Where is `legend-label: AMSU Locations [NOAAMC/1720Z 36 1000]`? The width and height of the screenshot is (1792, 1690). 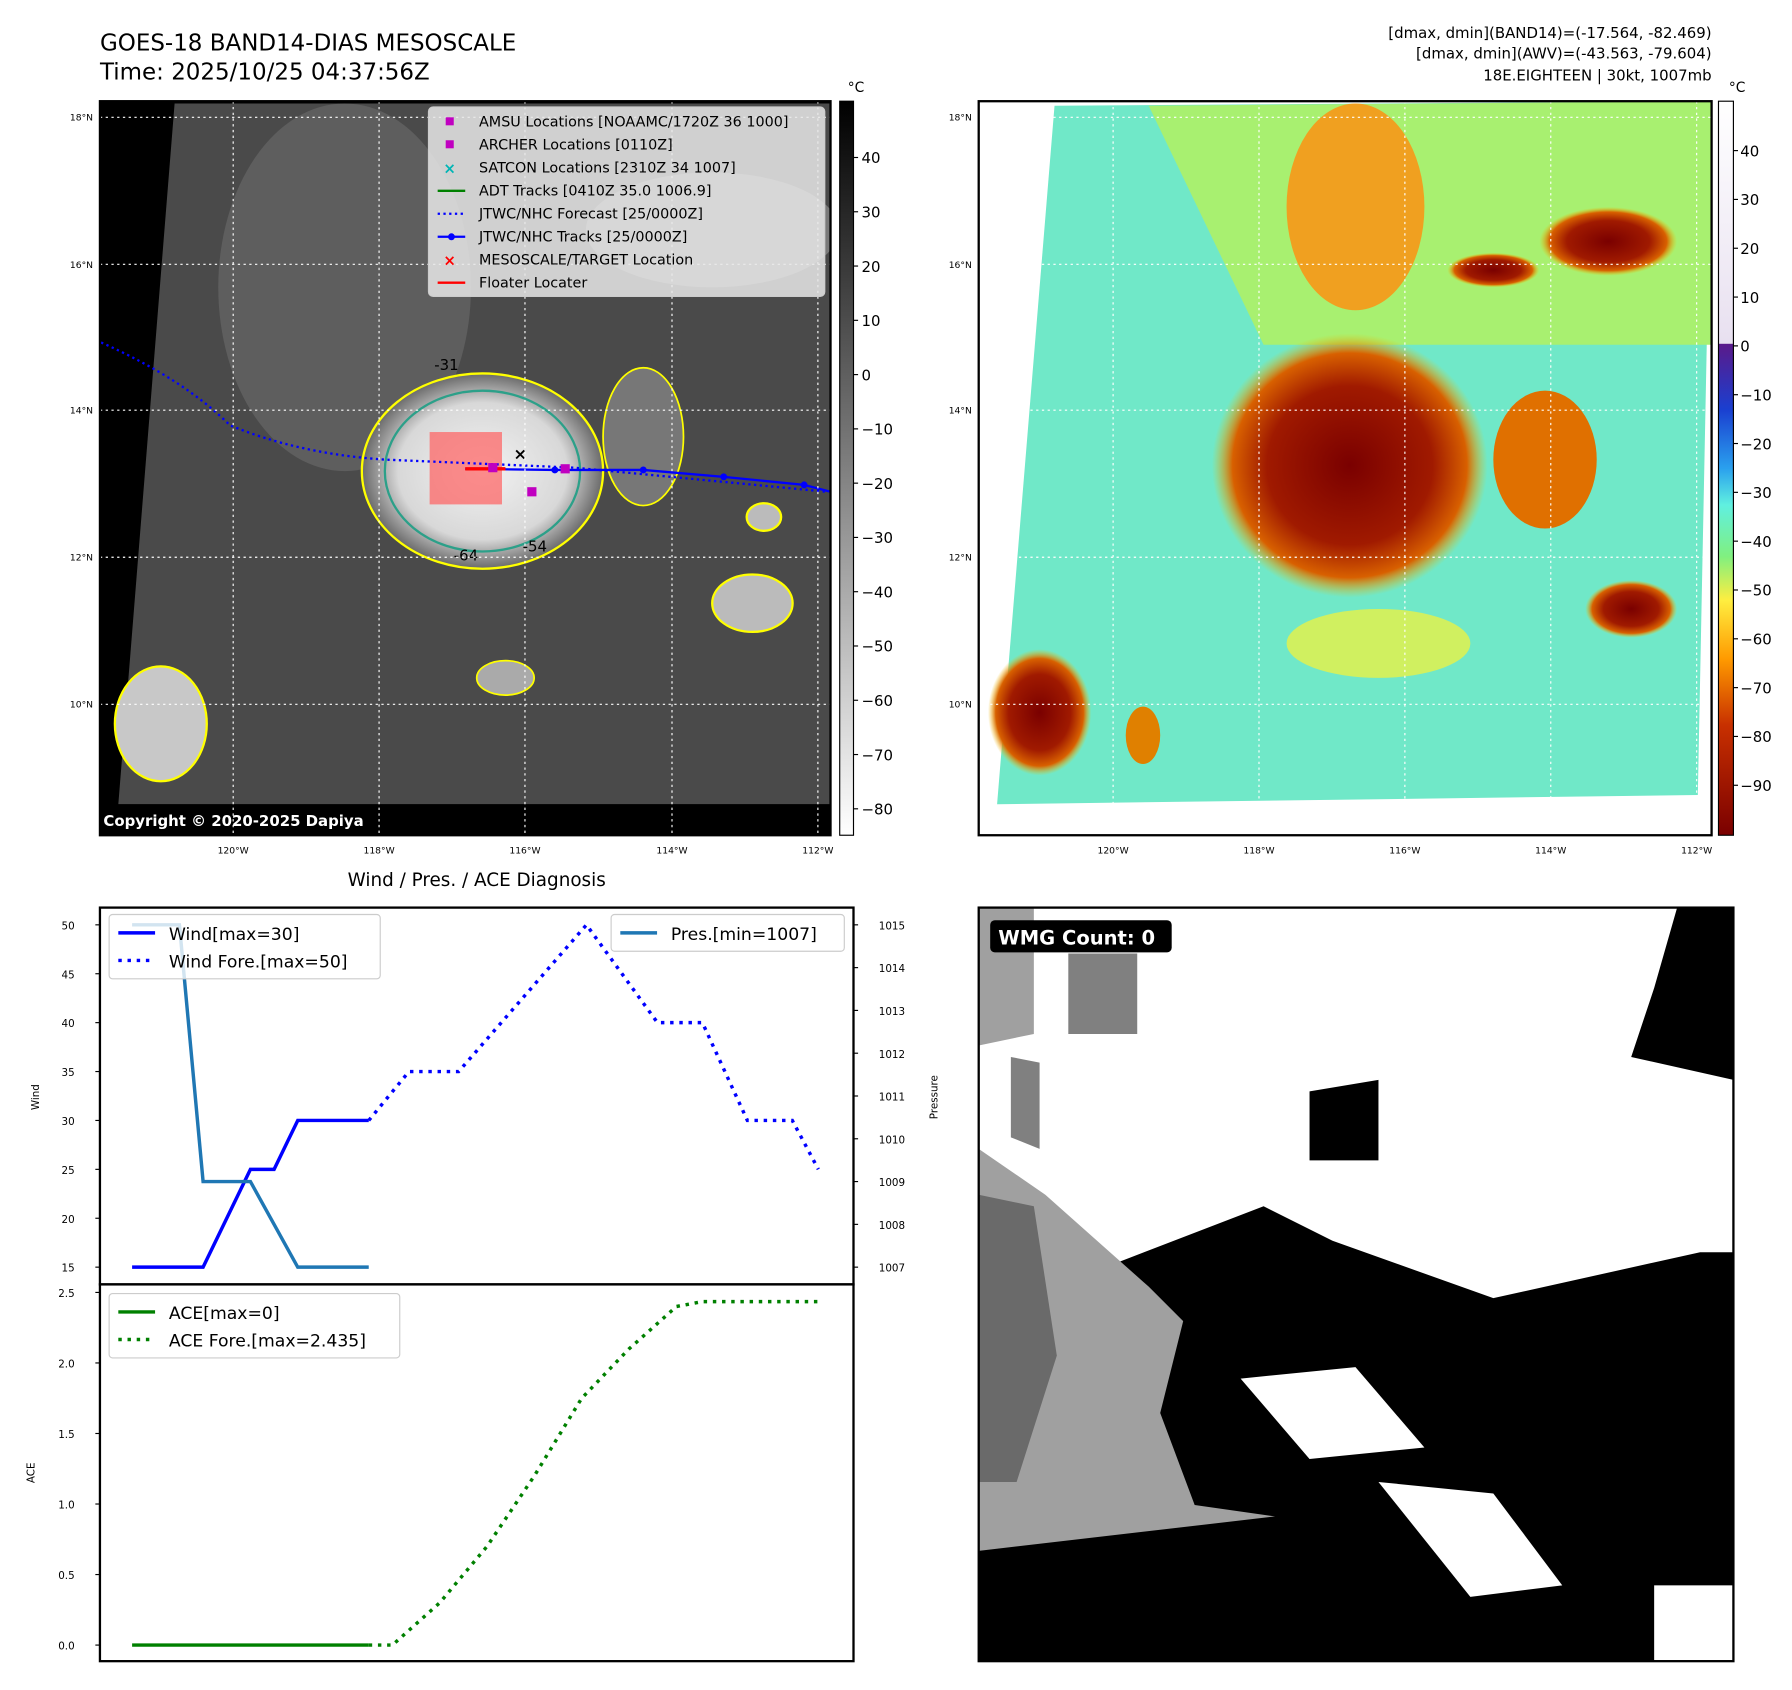 legend-label: AMSU Locations [NOAAMC/1720Z 36 1000] is located at coordinates (633, 122).